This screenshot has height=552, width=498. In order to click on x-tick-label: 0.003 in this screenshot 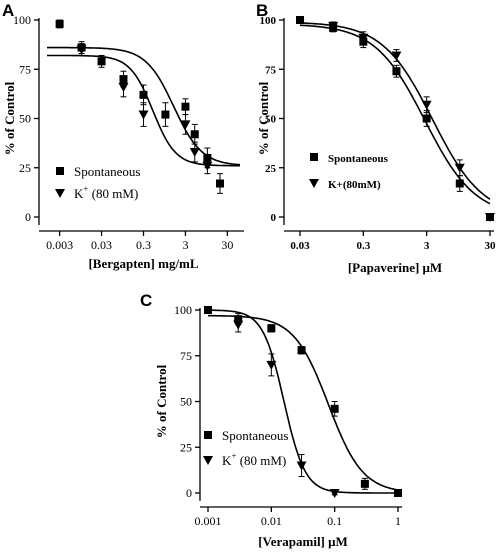, I will do `click(59, 245)`.